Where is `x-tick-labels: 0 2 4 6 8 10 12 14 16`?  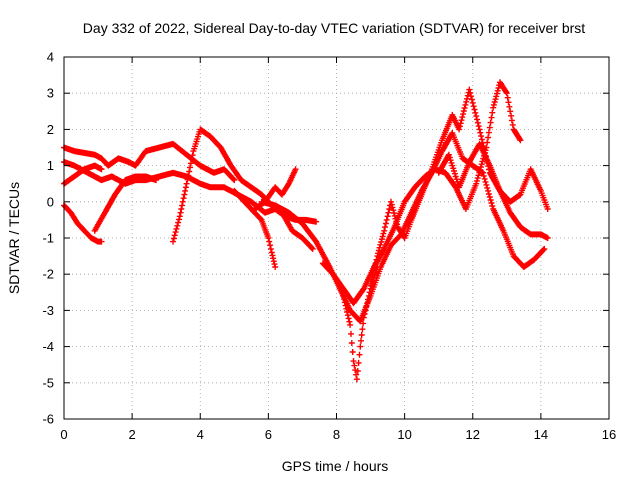 x-tick-labels: 0 2 4 6 8 10 12 14 16 is located at coordinates (338, 434).